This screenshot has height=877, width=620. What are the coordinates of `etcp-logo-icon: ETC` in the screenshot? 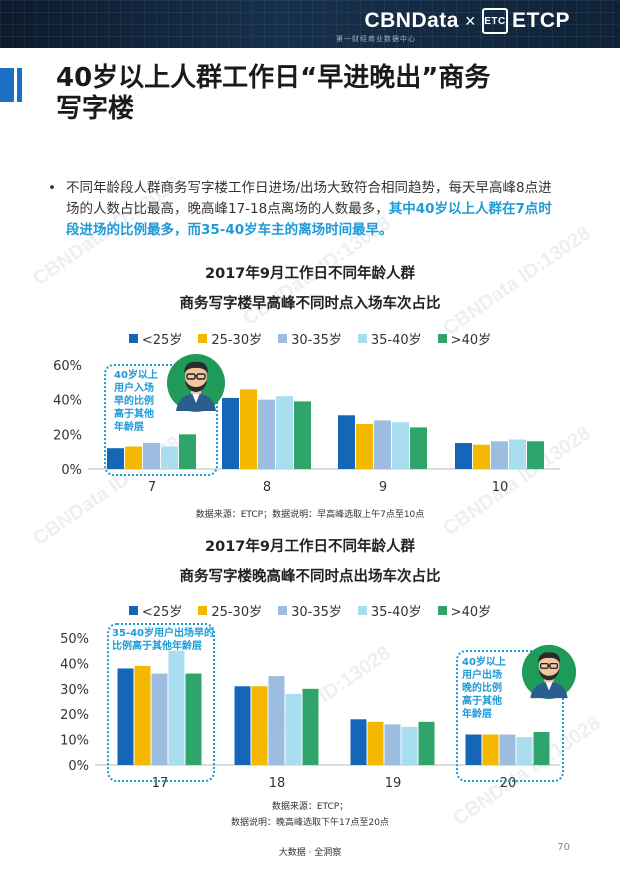 It's located at (494, 21).